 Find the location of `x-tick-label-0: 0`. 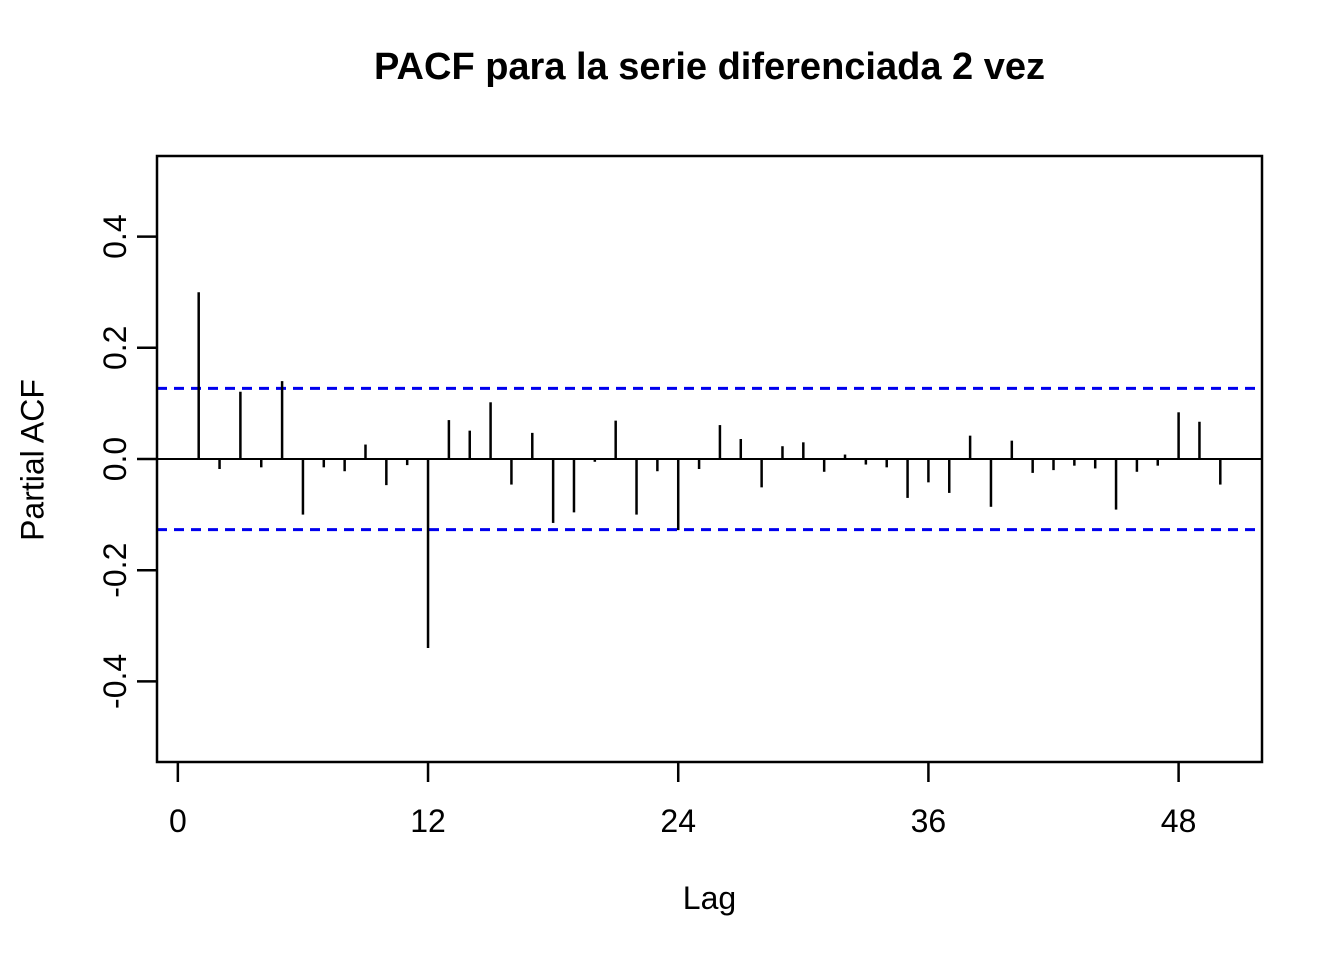

x-tick-label-0: 0 is located at coordinates (178, 821).